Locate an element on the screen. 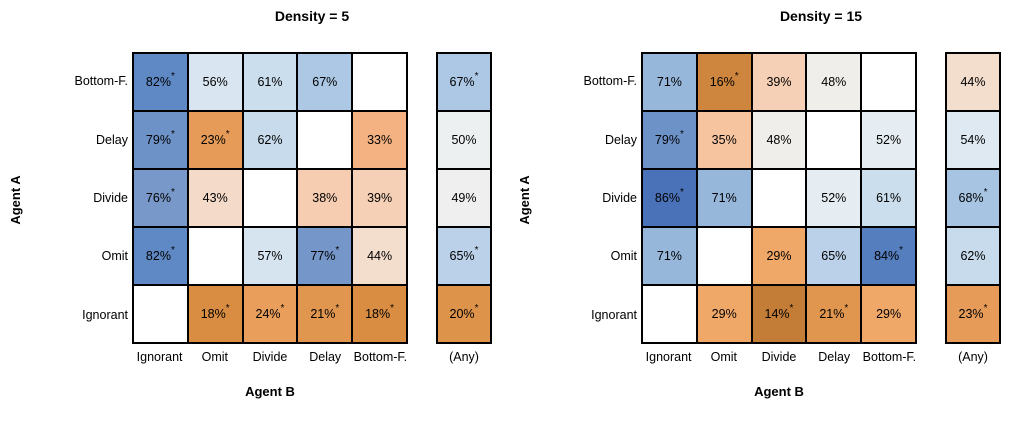 Image resolution: width=1017 pixels, height=425 pixels. col-label: Ignorant is located at coordinates (668, 357).